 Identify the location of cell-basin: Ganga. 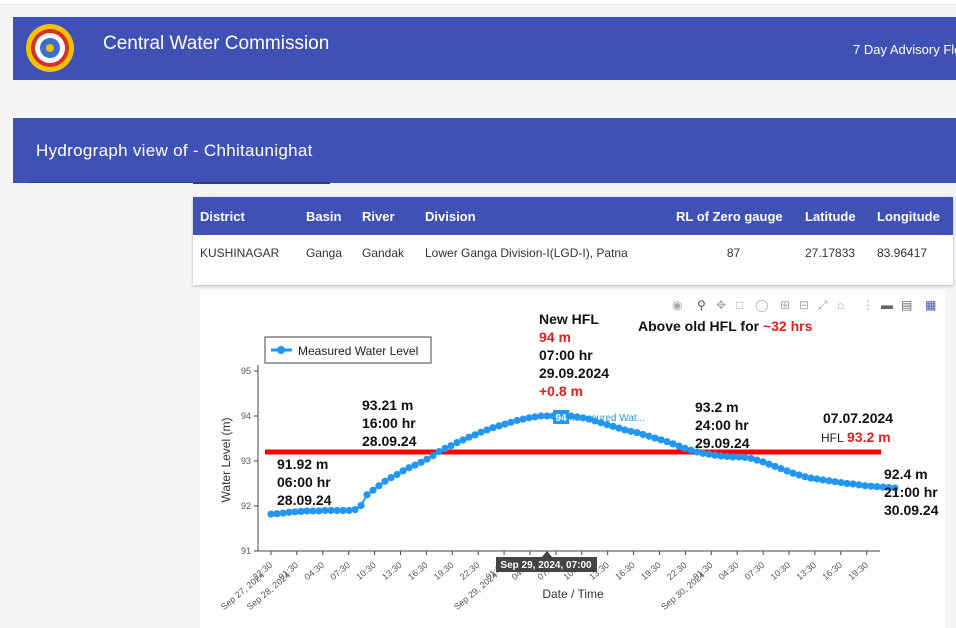
(324, 253).